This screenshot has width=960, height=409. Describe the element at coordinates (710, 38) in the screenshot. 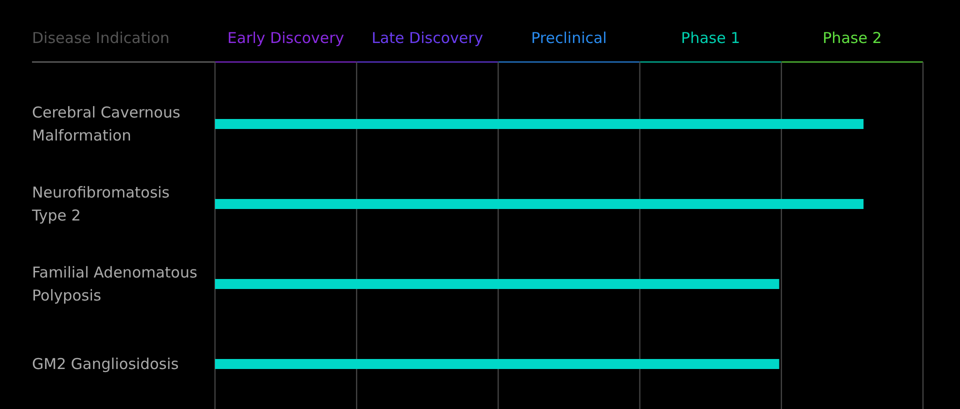

I see `text: Phase 1` at that location.